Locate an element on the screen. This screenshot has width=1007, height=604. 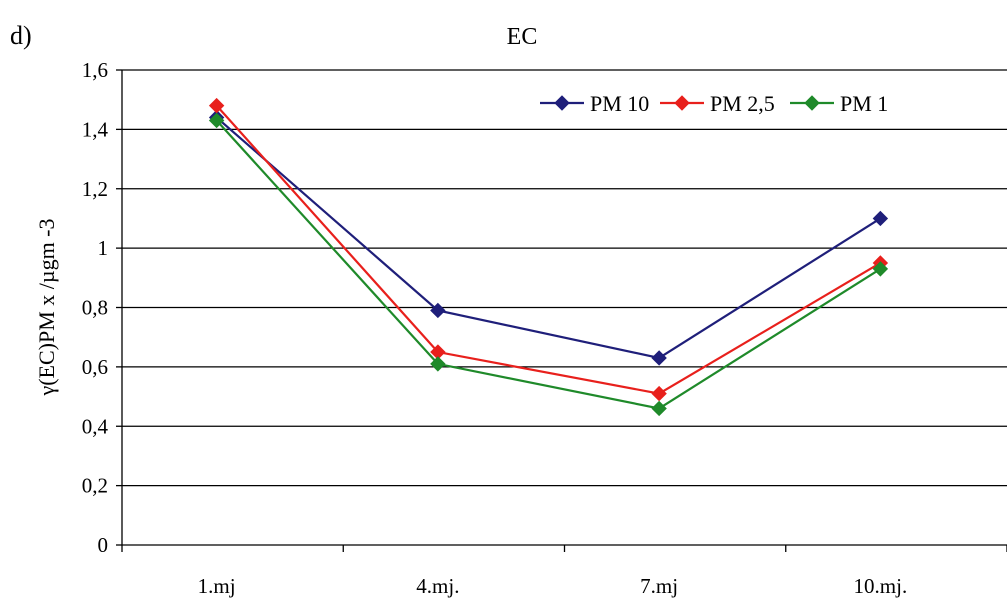
y-tick-label: 1,2 is located at coordinates (95, 189).